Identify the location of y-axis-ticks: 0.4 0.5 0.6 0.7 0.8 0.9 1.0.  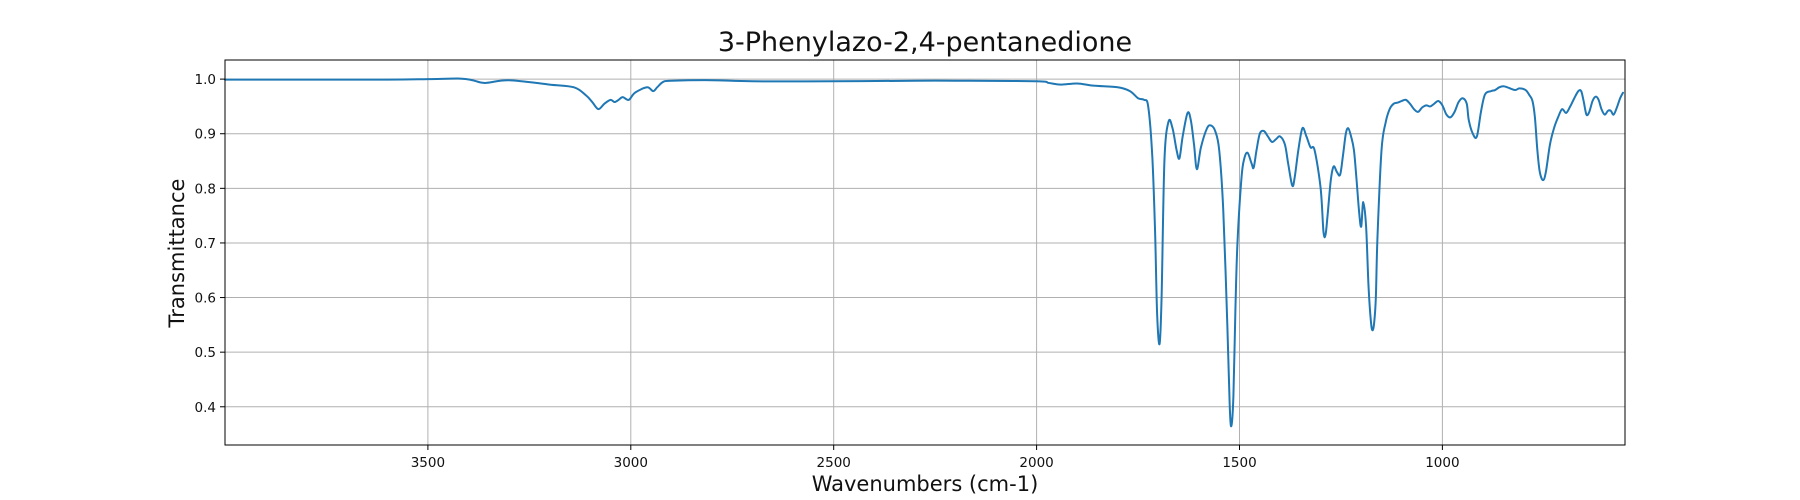
(210, 244).